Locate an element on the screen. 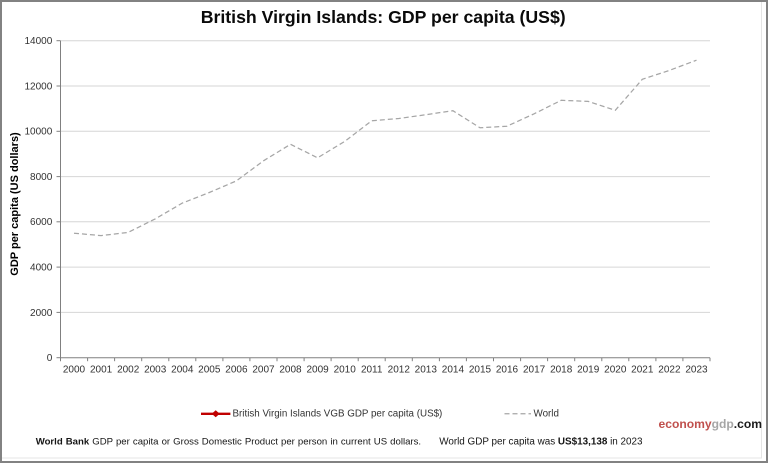 Image resolution: width=768 pixels, height=463 pixels. svg-text: 2008 is located at coordinates (290, 370).